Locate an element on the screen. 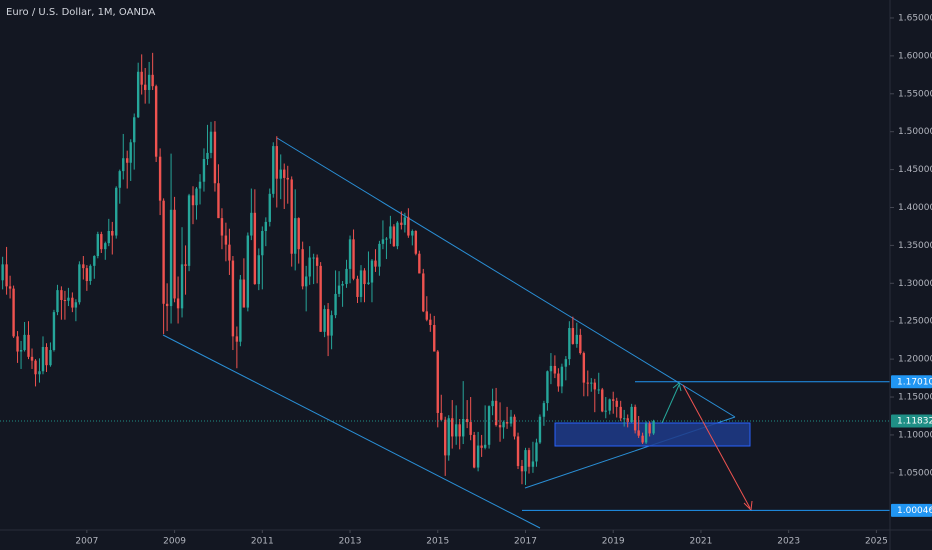  y-tick-label: 1.40000 is located at coordinates (915, 208).